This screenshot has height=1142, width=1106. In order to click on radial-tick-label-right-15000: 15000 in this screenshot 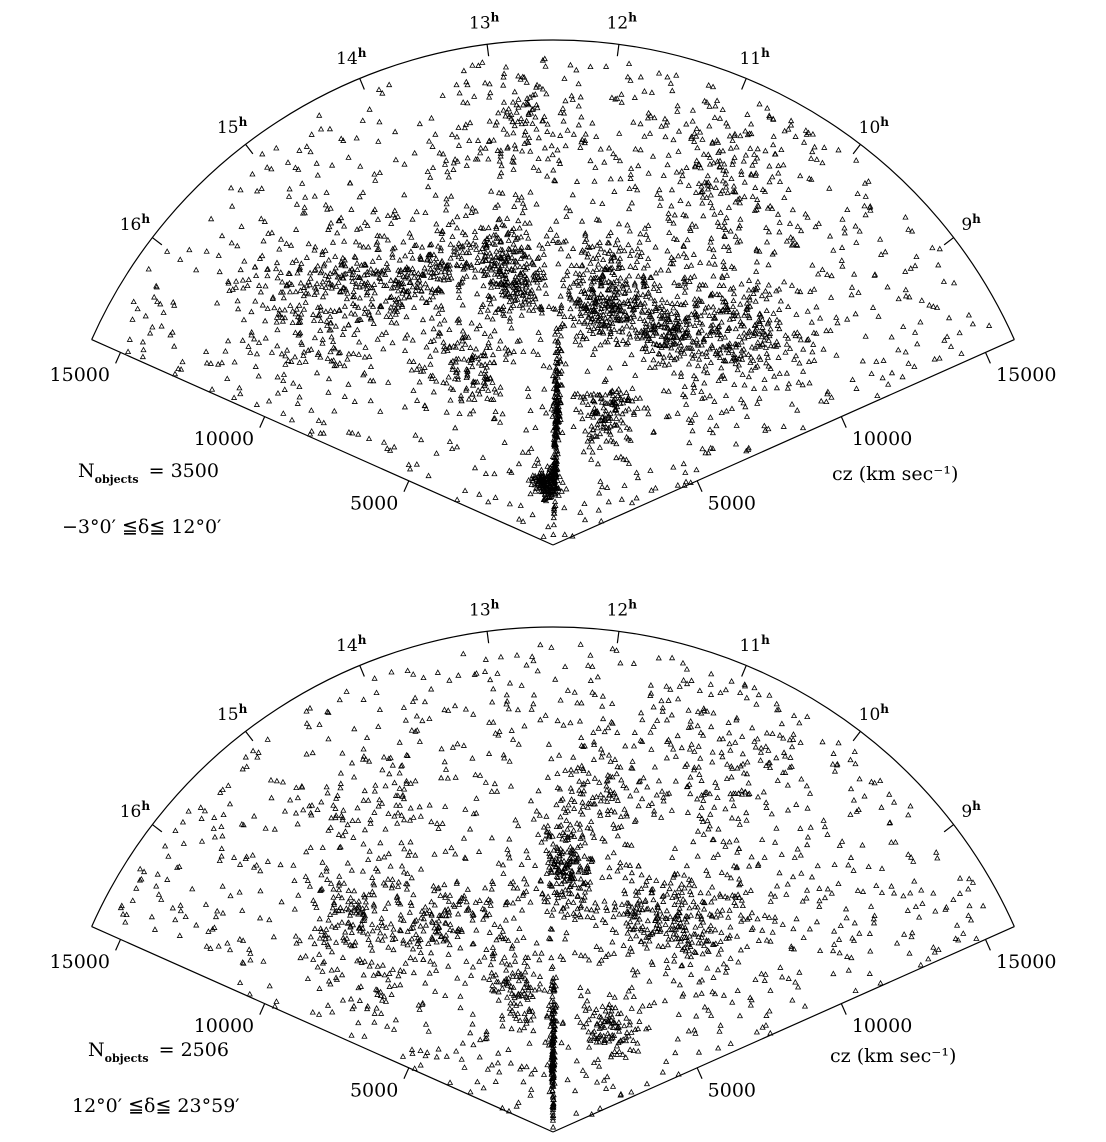, I will do `click(1026, 375)`.